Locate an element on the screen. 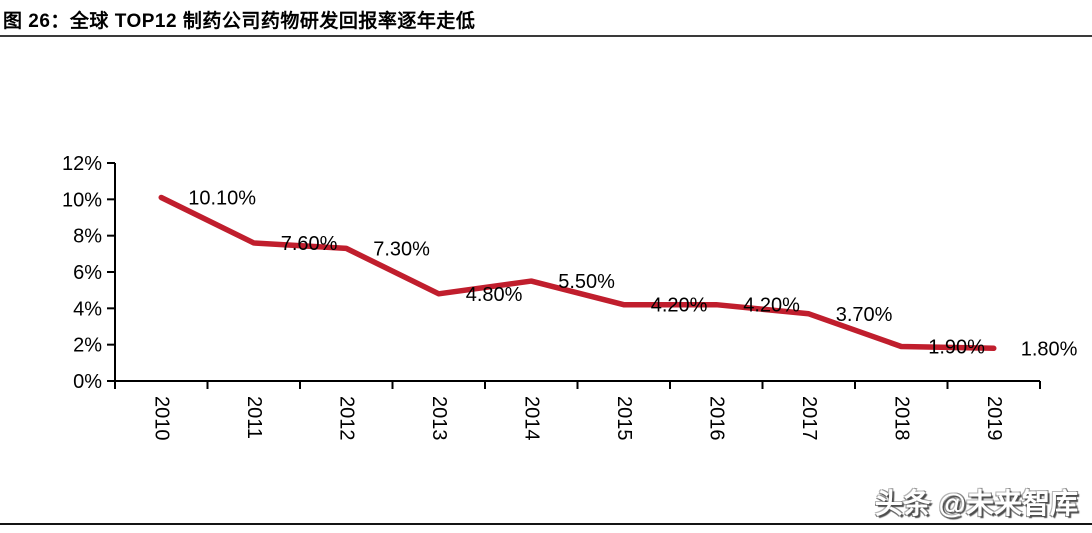 Image resolution: width=1092 pixels, height=533 pixels. data-label: 10.10% is located at coordinates (222, 199).